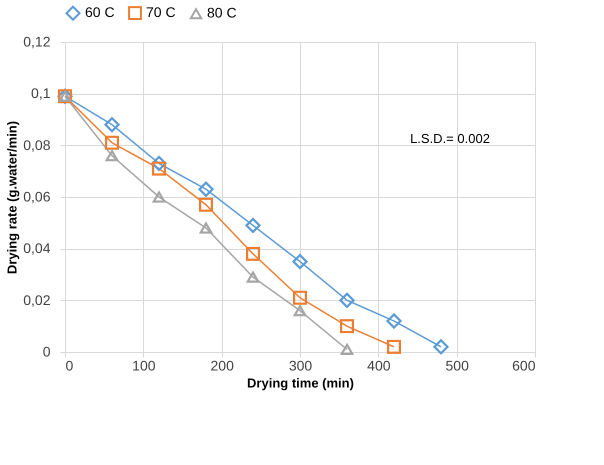 The width and height of the screenshot is (604, 465). I want to click on y-tick-label: 0,12, so click(37, 42).